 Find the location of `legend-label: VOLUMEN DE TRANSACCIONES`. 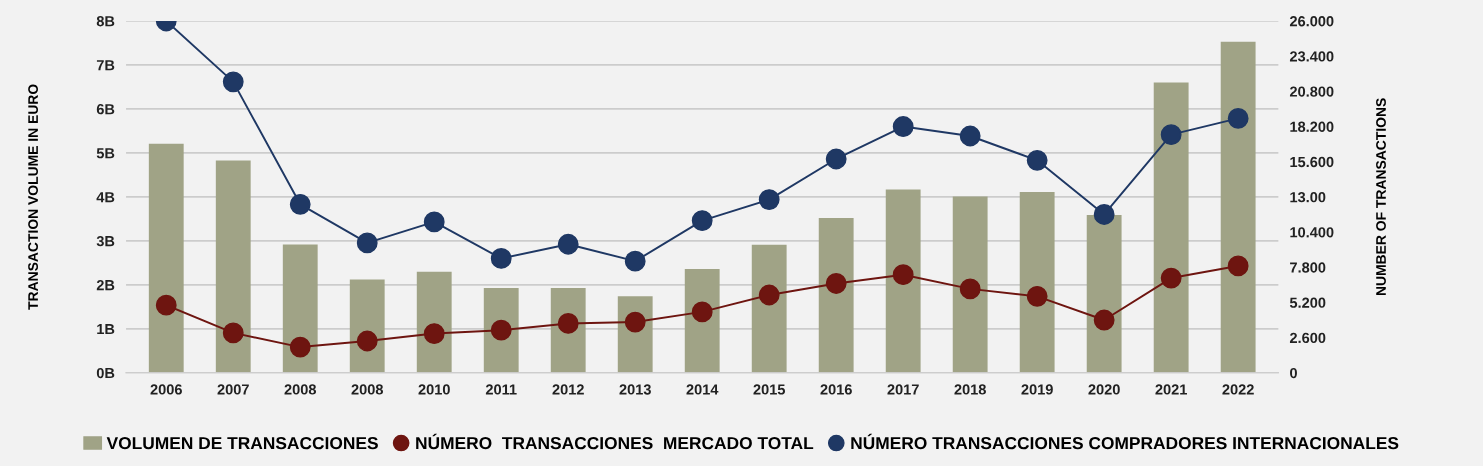

legend-label: VOLUMEN DE TRANSACCIONES is located at coordinates (242, 443).